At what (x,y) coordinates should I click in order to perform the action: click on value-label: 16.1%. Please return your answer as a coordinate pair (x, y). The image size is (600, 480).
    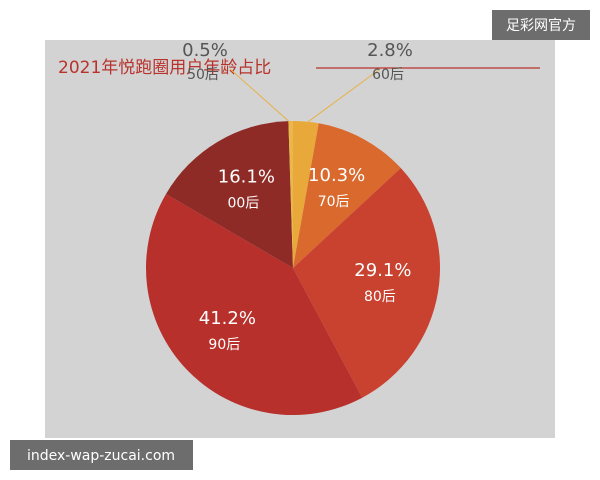
    Looking at the image, I should click on (246, 177).